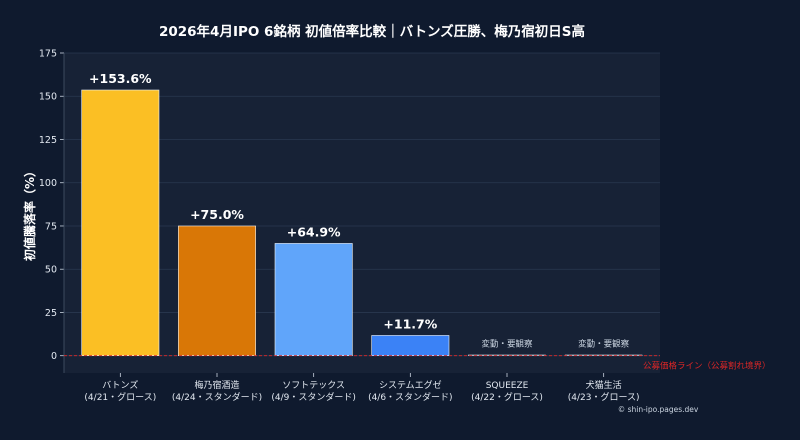 This screenshot has width=800, height=440. Describe the element at coordinates (313, 397) in the screenshot. I see `x-tick-sublabel: (4/9・スタンダード)` at that location.